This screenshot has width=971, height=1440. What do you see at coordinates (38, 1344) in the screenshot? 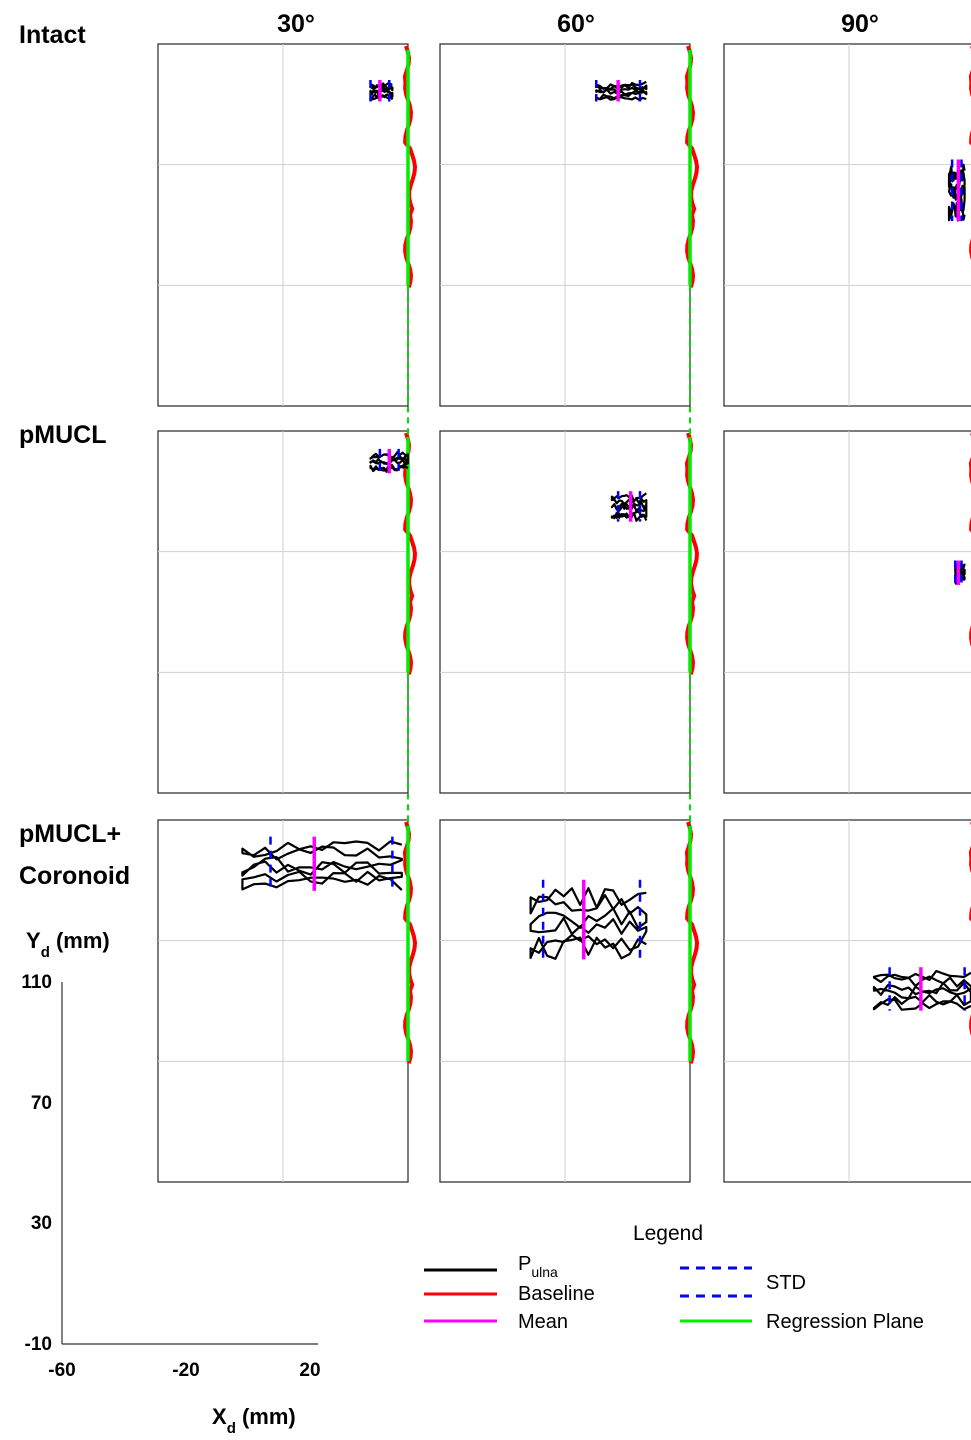
I see `y-tick-label: -10` at bounding box center [38, 1344].